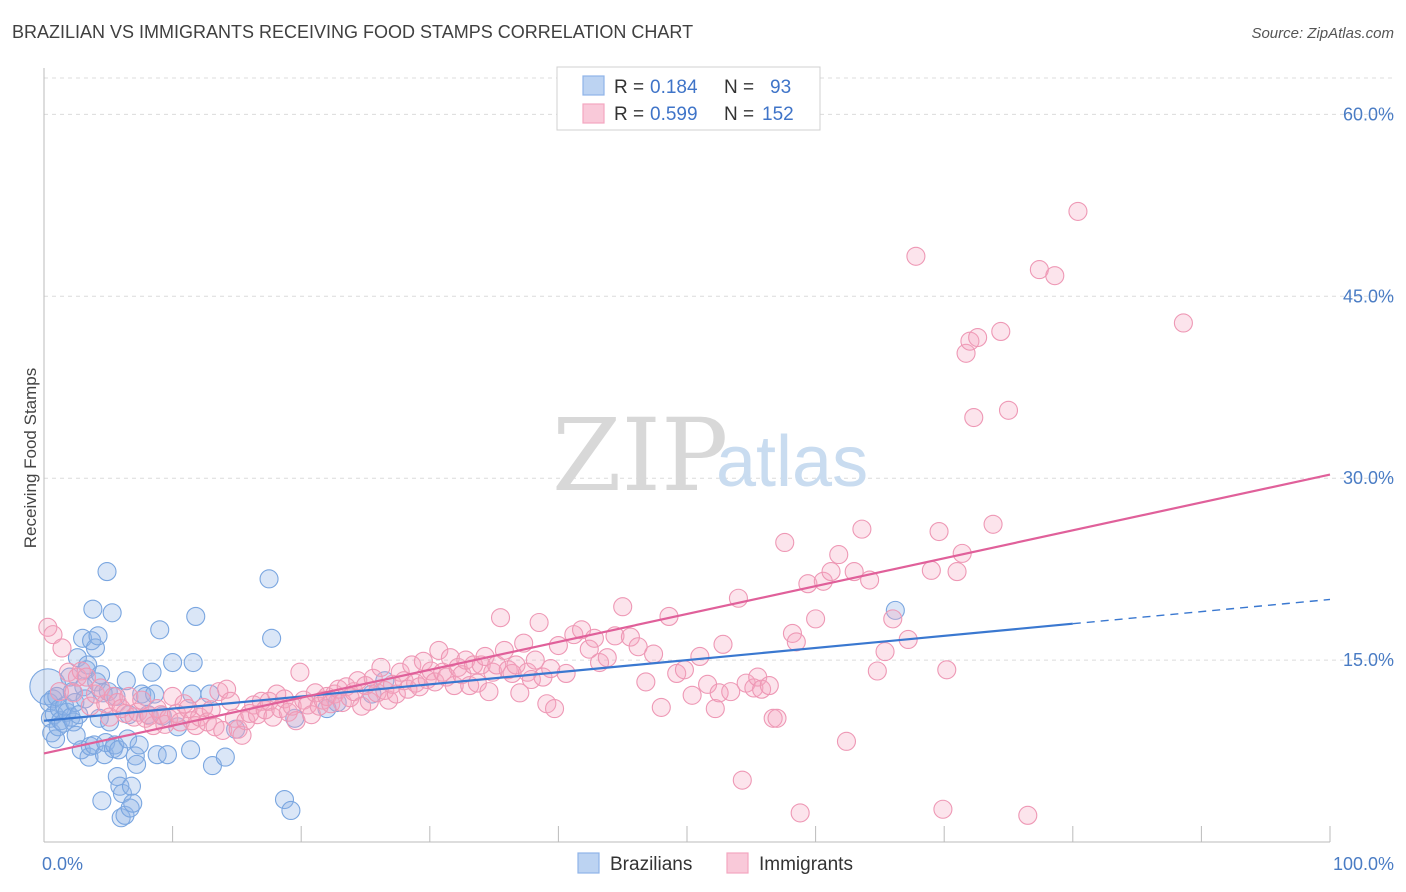  What do you see at coordinates (806, 864) in the screenshot?
I see `legend-bottom-label-immigrants: Immigrants` at bounding box center [806, 864].